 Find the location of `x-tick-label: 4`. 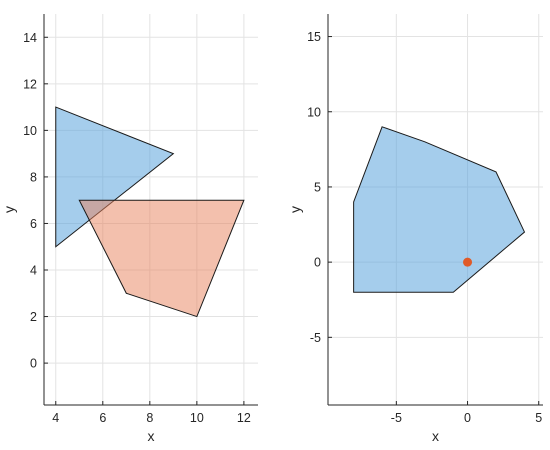

x-tick-label: 4 is located at coordinates (55, 418).